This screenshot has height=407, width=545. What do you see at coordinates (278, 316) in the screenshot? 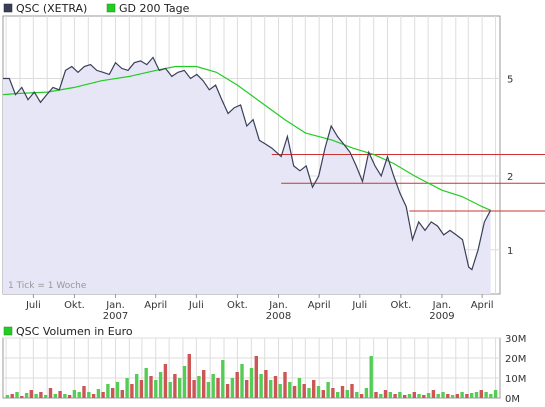
I see `x-year-label: 2008` at bounding box center [278, 316].